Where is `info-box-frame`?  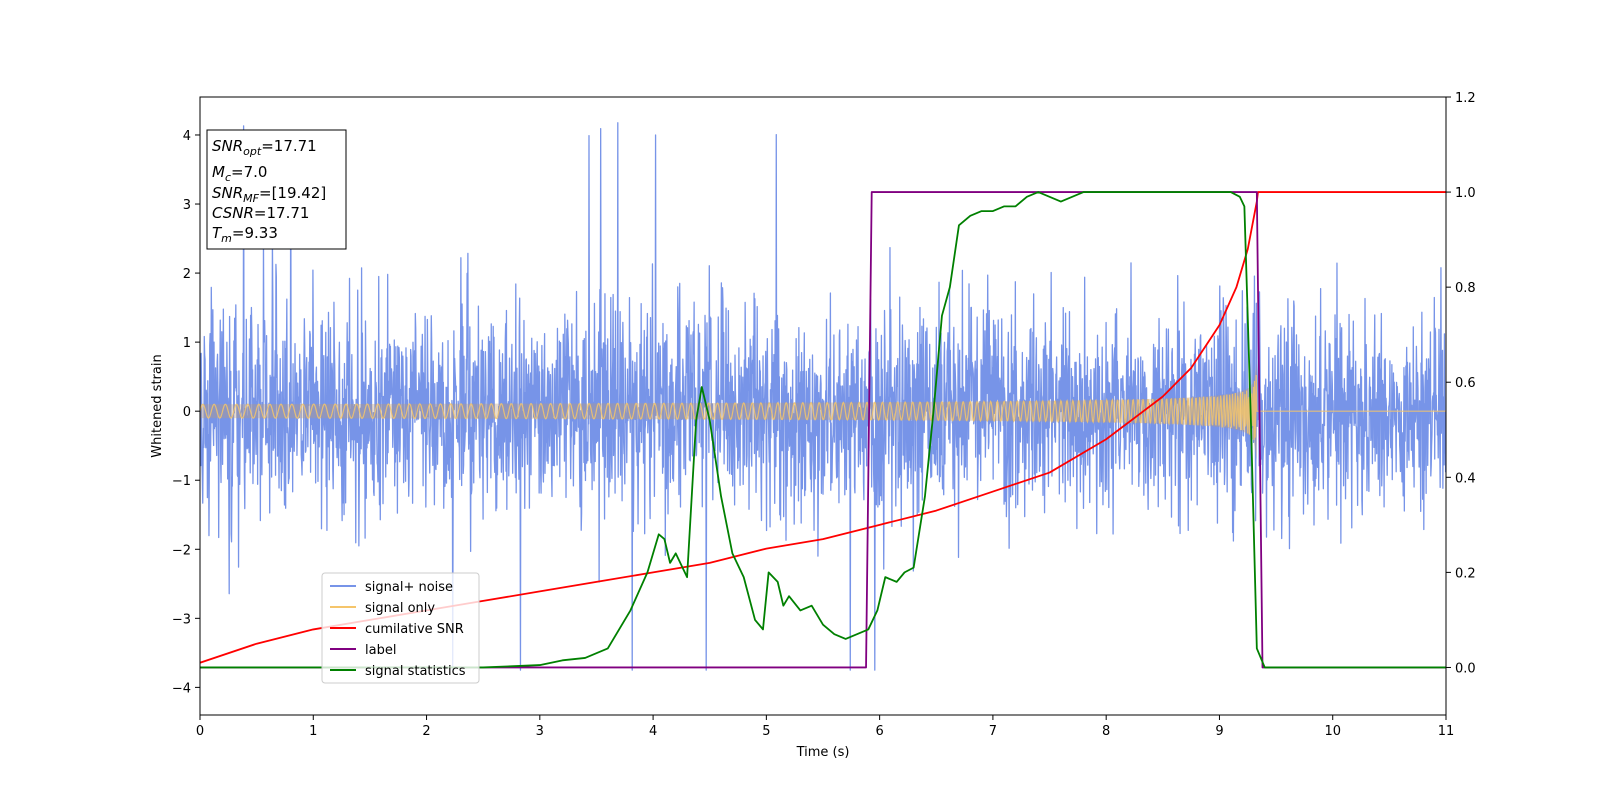 info-box-frame is located at coordinates (276, 189).